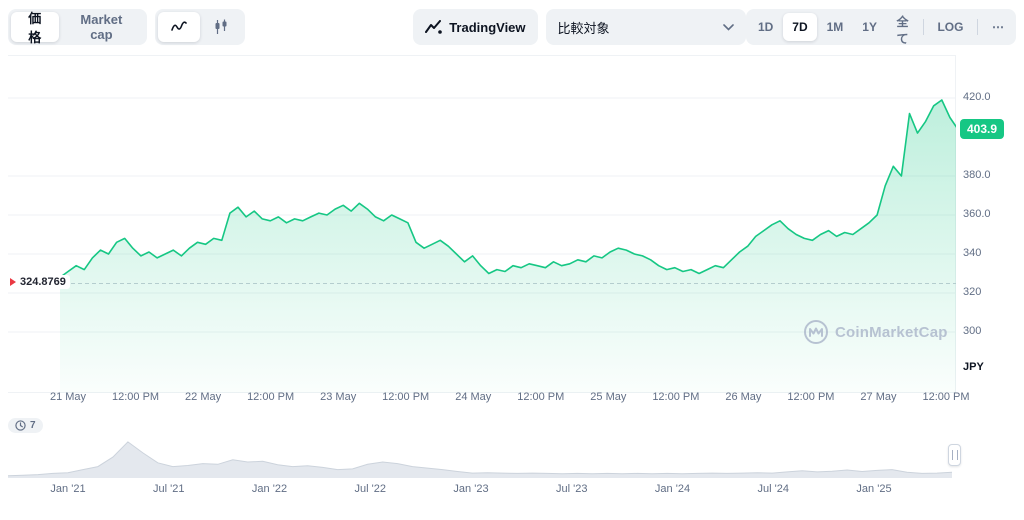 This screenshot has height=520, width=1024. Describe the element at coordinates (33, 425) in the screenshot. I see `history-range-count: 7` at that location.